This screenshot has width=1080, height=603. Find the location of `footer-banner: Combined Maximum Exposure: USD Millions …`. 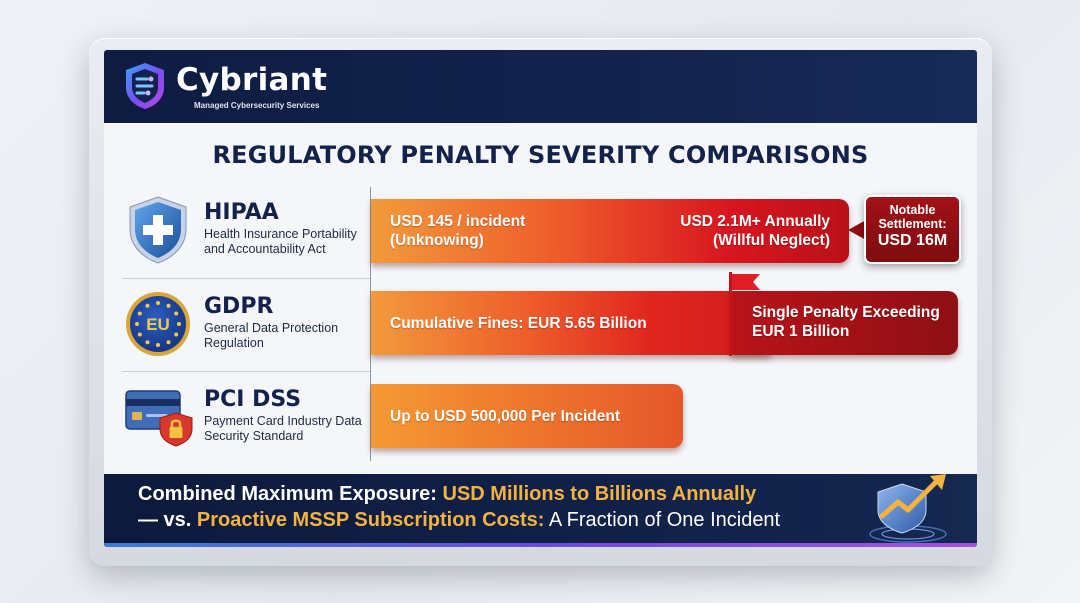

footer-banner: Combined Maximum Exposure: USD Millions … is located at coordinates (540, 510).